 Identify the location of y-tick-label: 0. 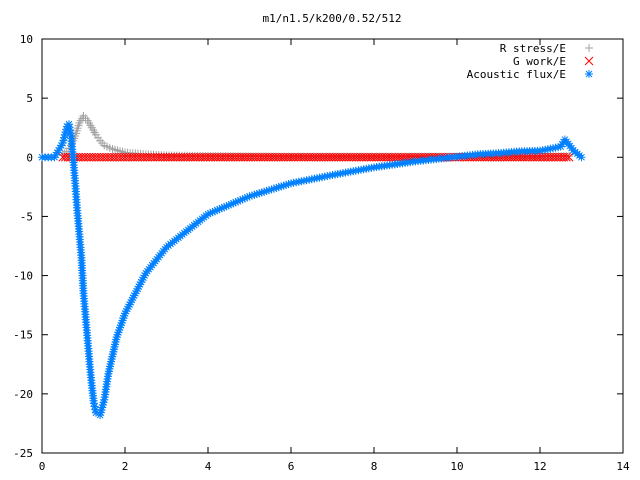
(29, 157).